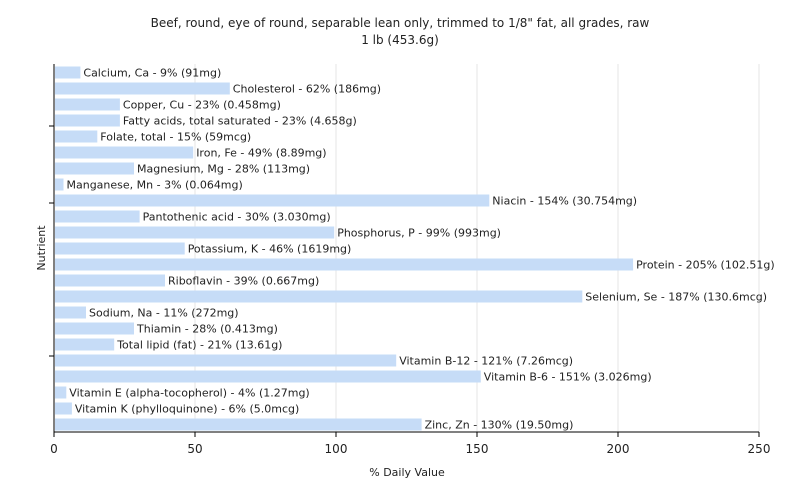 The height and width of the screenshot is (500, 800). Describe the element at coordinates (164, 313) in the screenshot. I see `bar-label: Sodium, Na - 11% (272mg)` at that location.